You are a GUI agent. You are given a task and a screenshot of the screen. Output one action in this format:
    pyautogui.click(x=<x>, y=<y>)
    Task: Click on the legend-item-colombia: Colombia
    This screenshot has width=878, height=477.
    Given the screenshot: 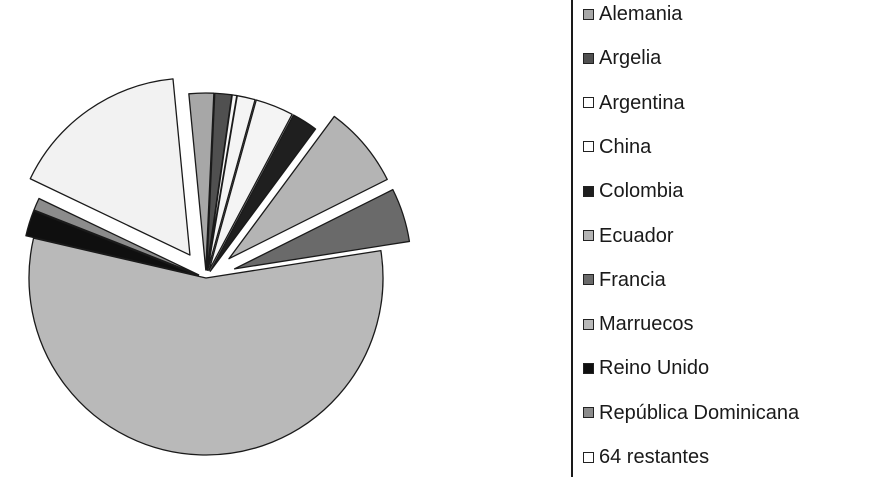 What is the action you would take?
    pyautogui.click(x=633, y=191)
    